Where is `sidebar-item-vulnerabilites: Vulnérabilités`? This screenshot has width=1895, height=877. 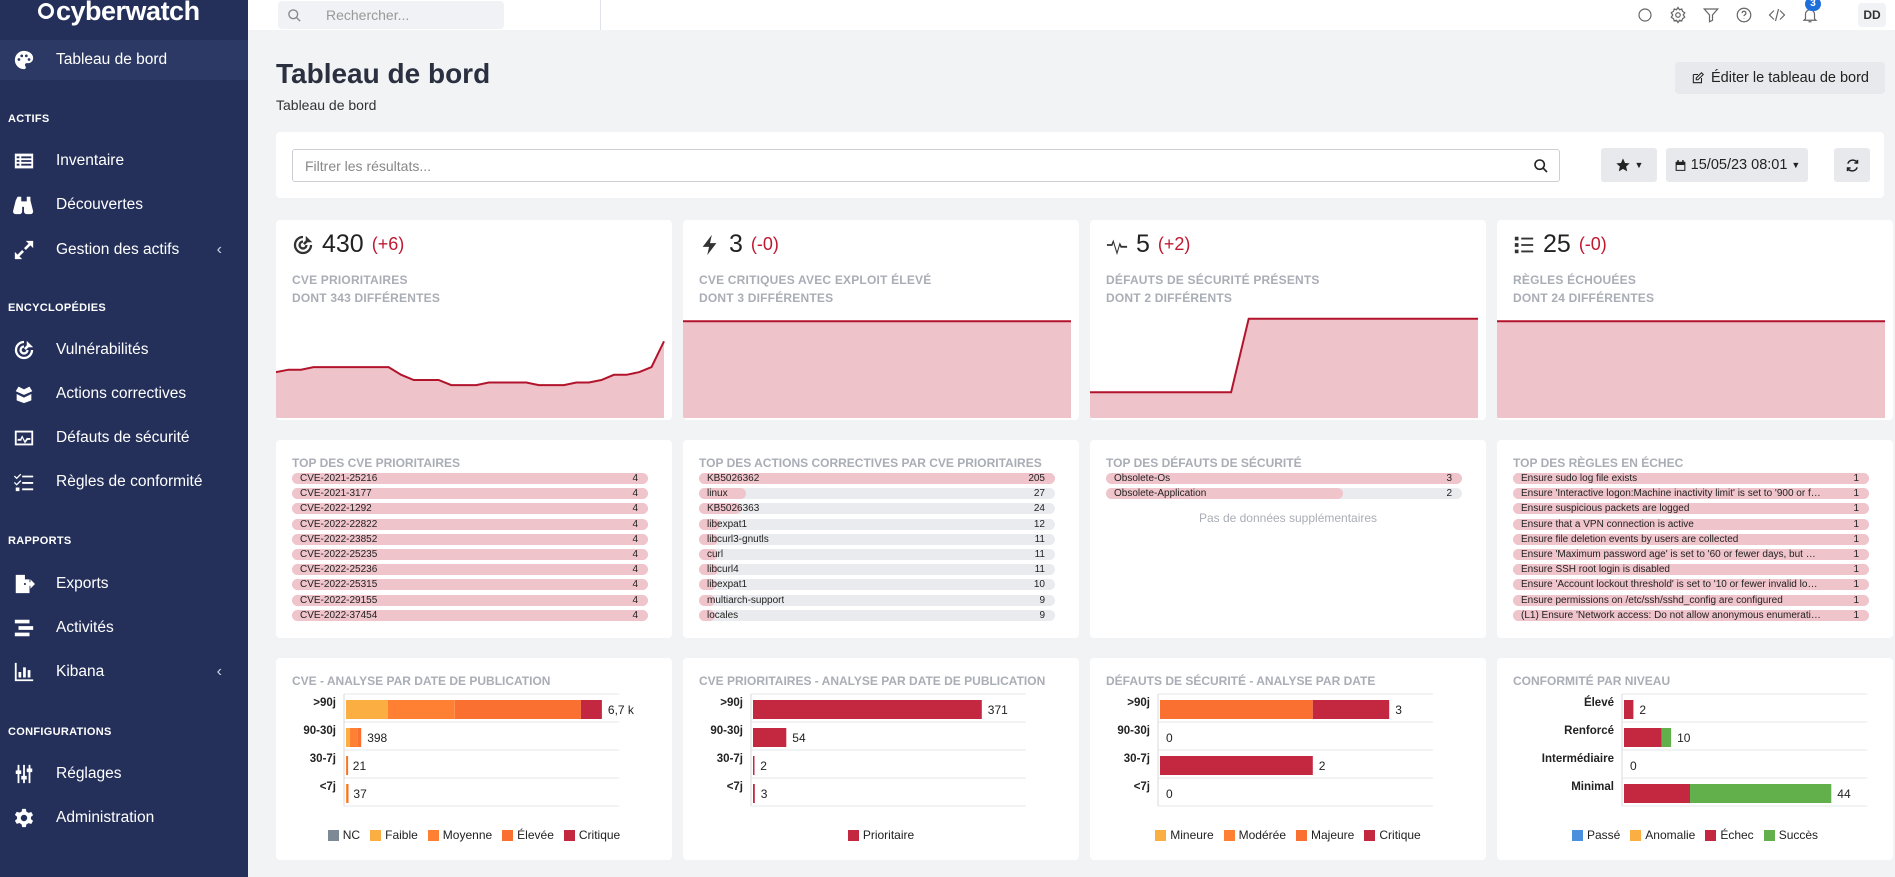 sidebar-item-vulnerabilites: Vulnérabilités is located at coordinates (124, 350).